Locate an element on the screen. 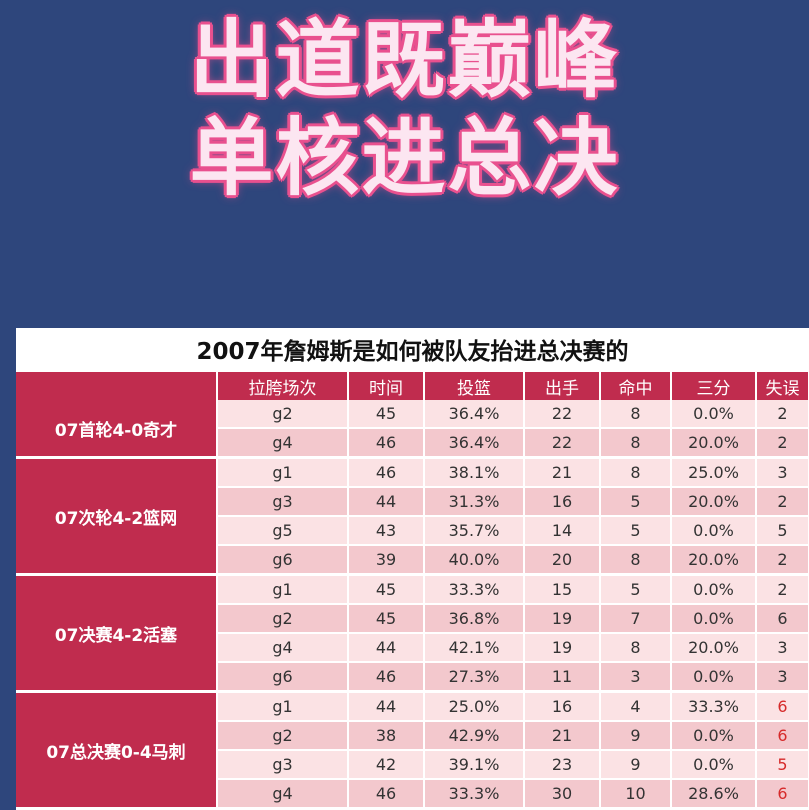 The height and width of the screenshot is (810, 809). attempts-cell: 23 is located at coordinates (562, 765).